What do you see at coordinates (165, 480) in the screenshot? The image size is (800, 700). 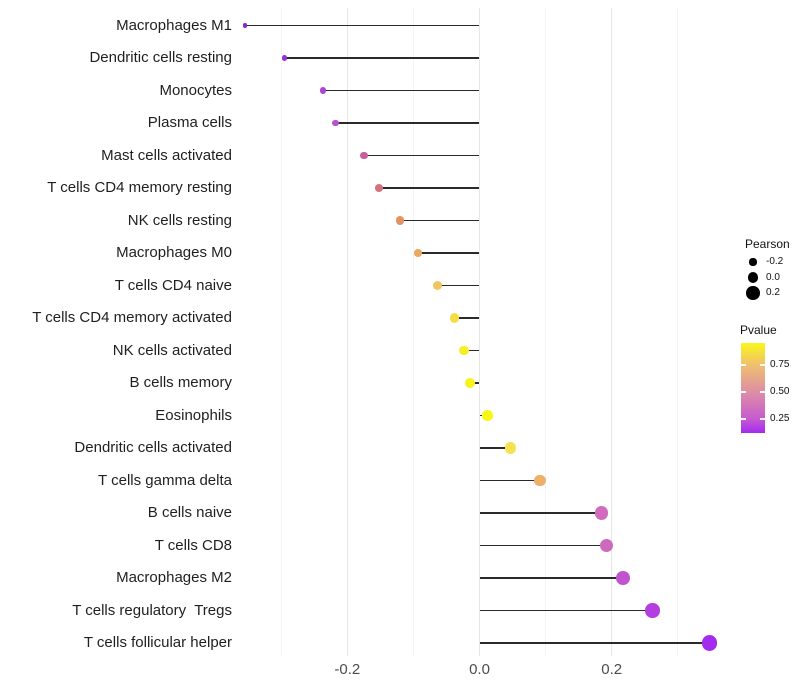 I see `category-label: T cells gamma delta` at bounding box center [165, 480].